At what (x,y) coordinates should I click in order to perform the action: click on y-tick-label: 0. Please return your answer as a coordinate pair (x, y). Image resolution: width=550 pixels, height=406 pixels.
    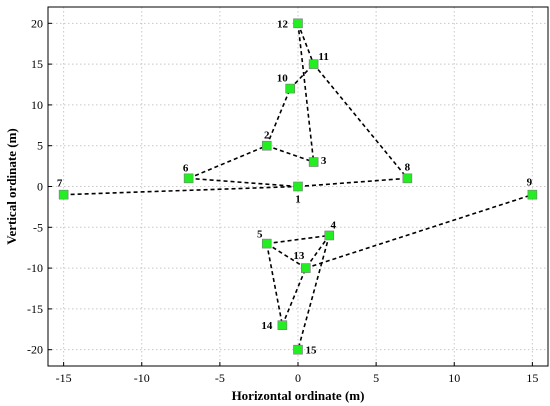
    Looking at the image, I should click on (40, 187).